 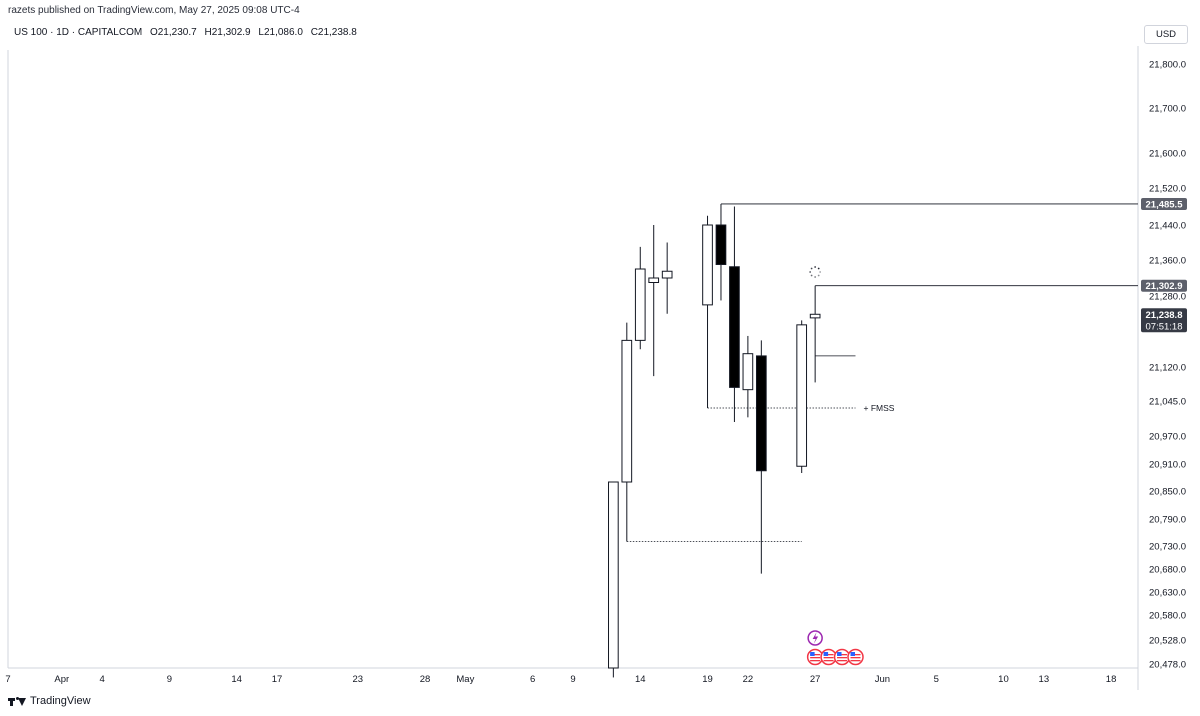 What do you see at coordinates (357, 679) in the screenshot?
I see `time-tick-label: 23` at bounding box center [357, 679].